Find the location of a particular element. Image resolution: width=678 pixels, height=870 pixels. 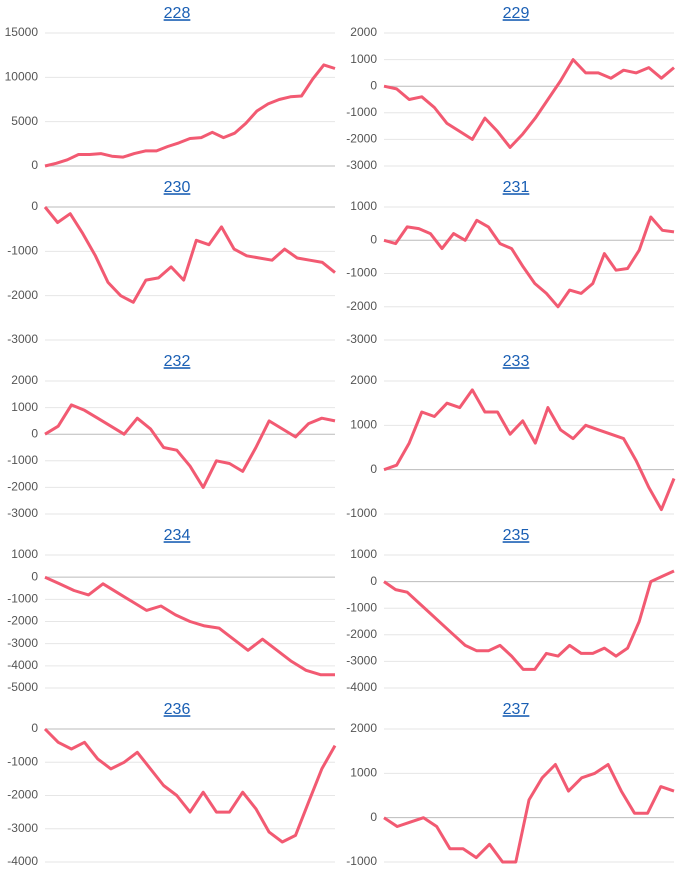

y-tick-label: 10000 is located at coordinates (22, 77).